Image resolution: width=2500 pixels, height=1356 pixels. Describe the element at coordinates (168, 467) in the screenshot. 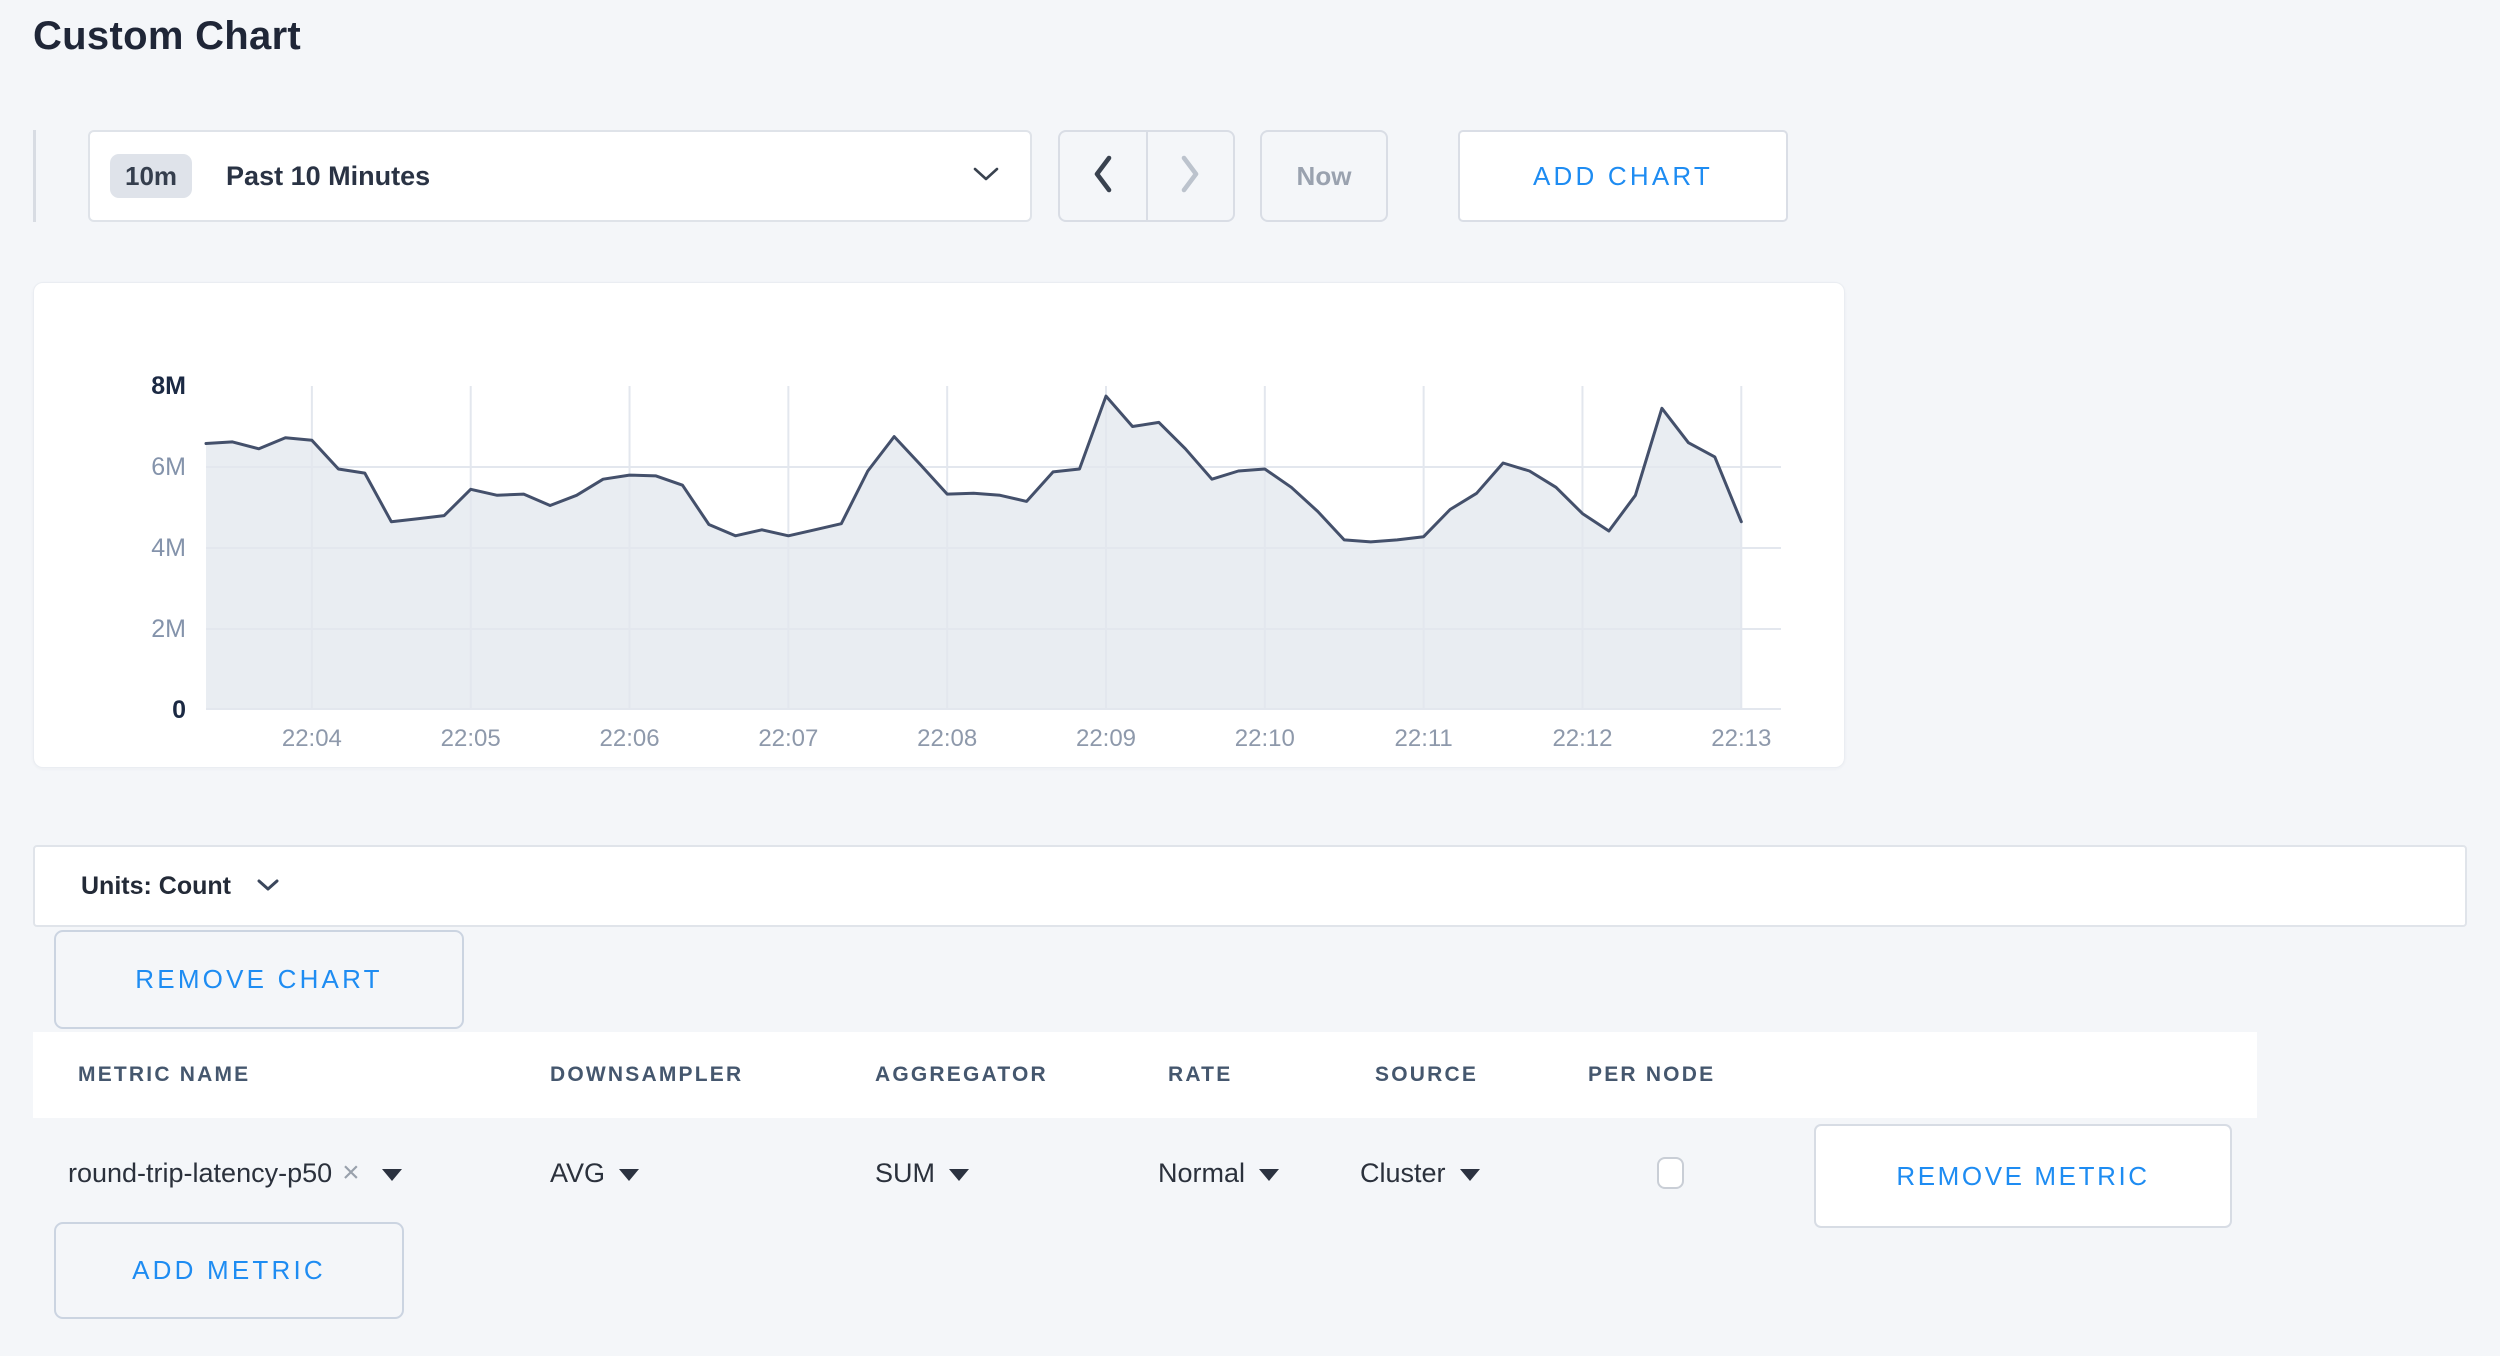

I see `y-tick-label: 6M` at that location.